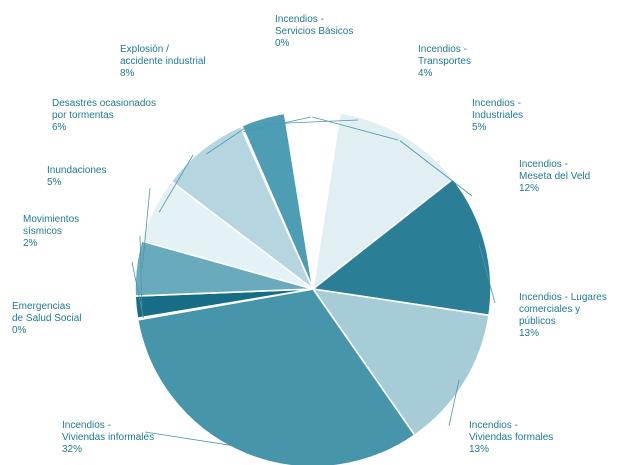 The height and width of the screenshot is (465, 641). I want to click on slice-label-line: Meseta del Veld, so click(554, 176).